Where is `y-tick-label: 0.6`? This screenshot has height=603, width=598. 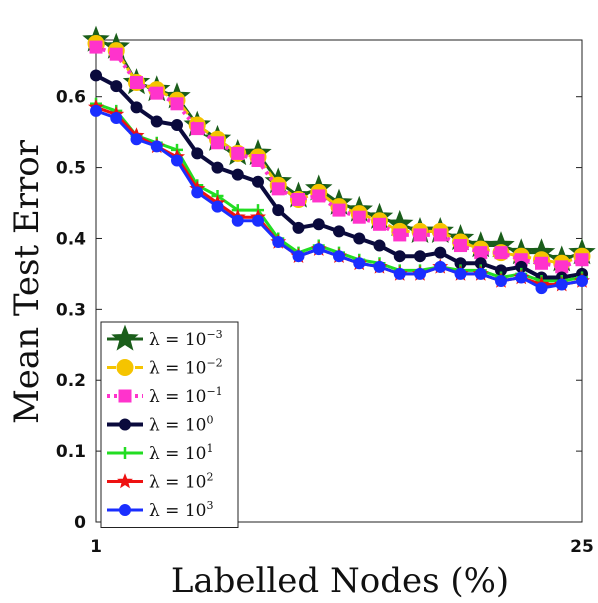
y-tick-label: 0.6 is located at coordinates (71, 98).